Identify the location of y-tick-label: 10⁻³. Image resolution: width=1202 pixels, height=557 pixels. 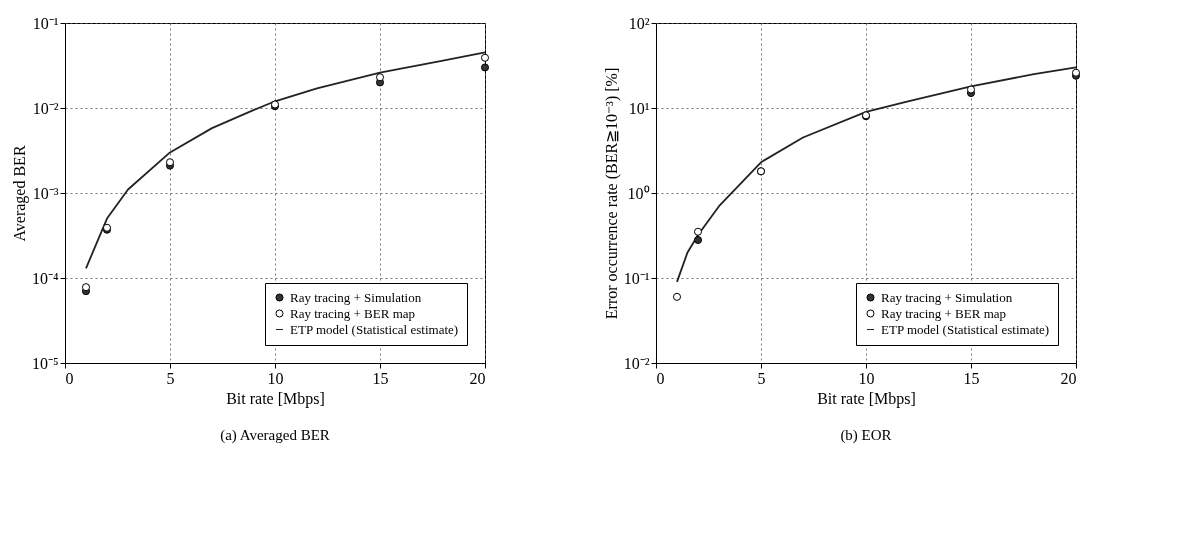
(45, 193).